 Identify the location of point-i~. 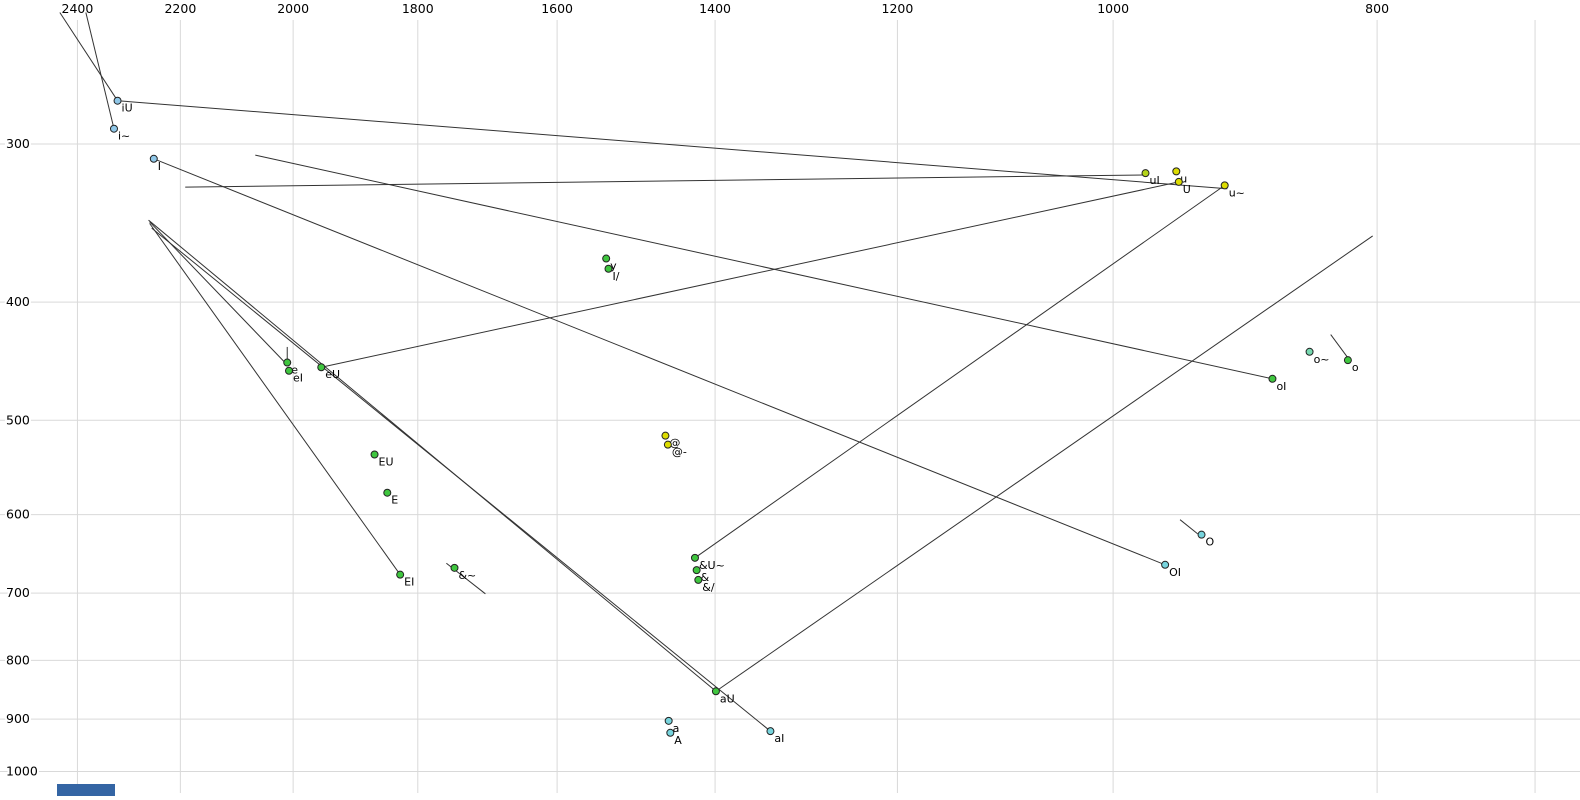
(113, 128).